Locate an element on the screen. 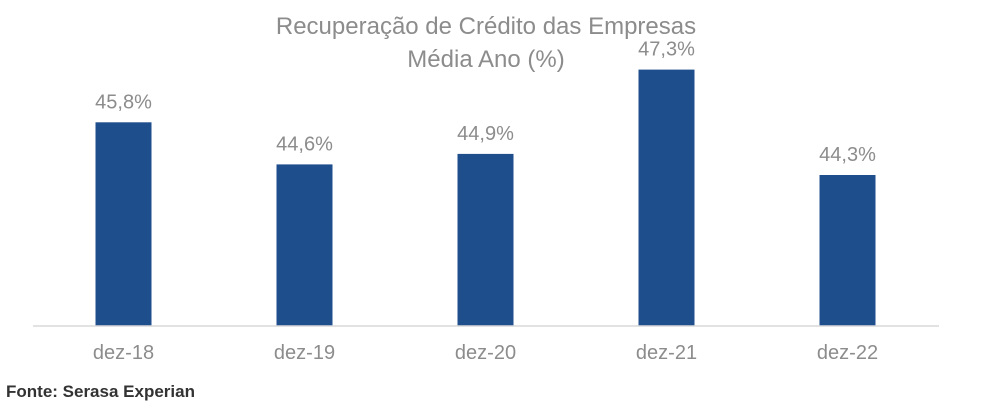 This screenshot has height=408, width=985. x-tick-label-dez-18: dez-18 is located at coordinates (123, 353).